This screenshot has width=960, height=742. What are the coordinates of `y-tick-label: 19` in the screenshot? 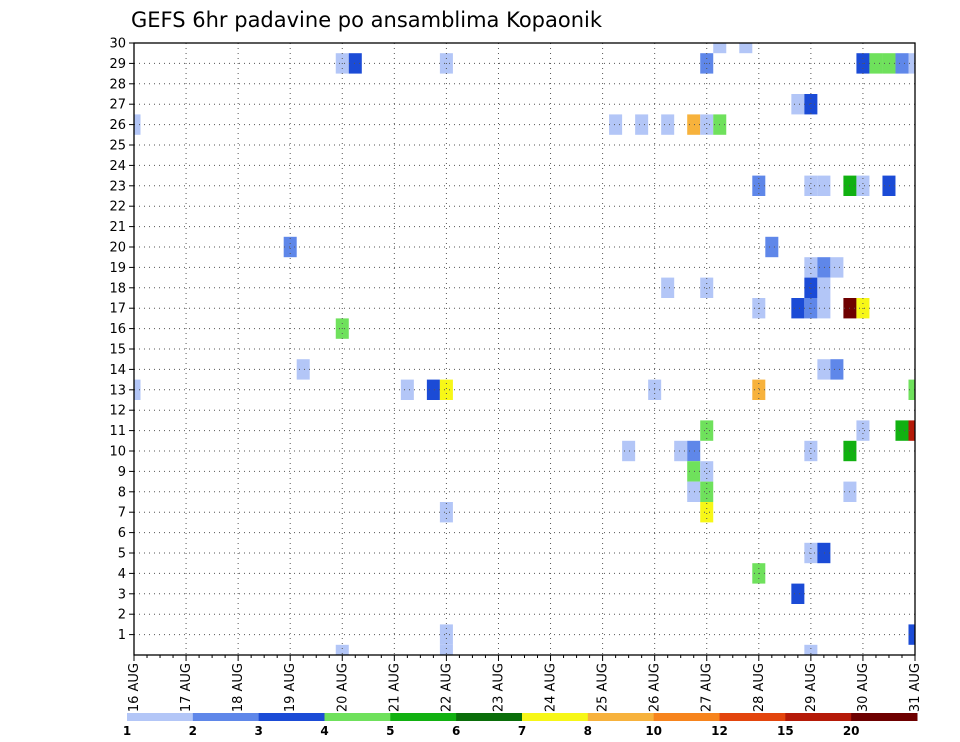 It's located at (117, 268).